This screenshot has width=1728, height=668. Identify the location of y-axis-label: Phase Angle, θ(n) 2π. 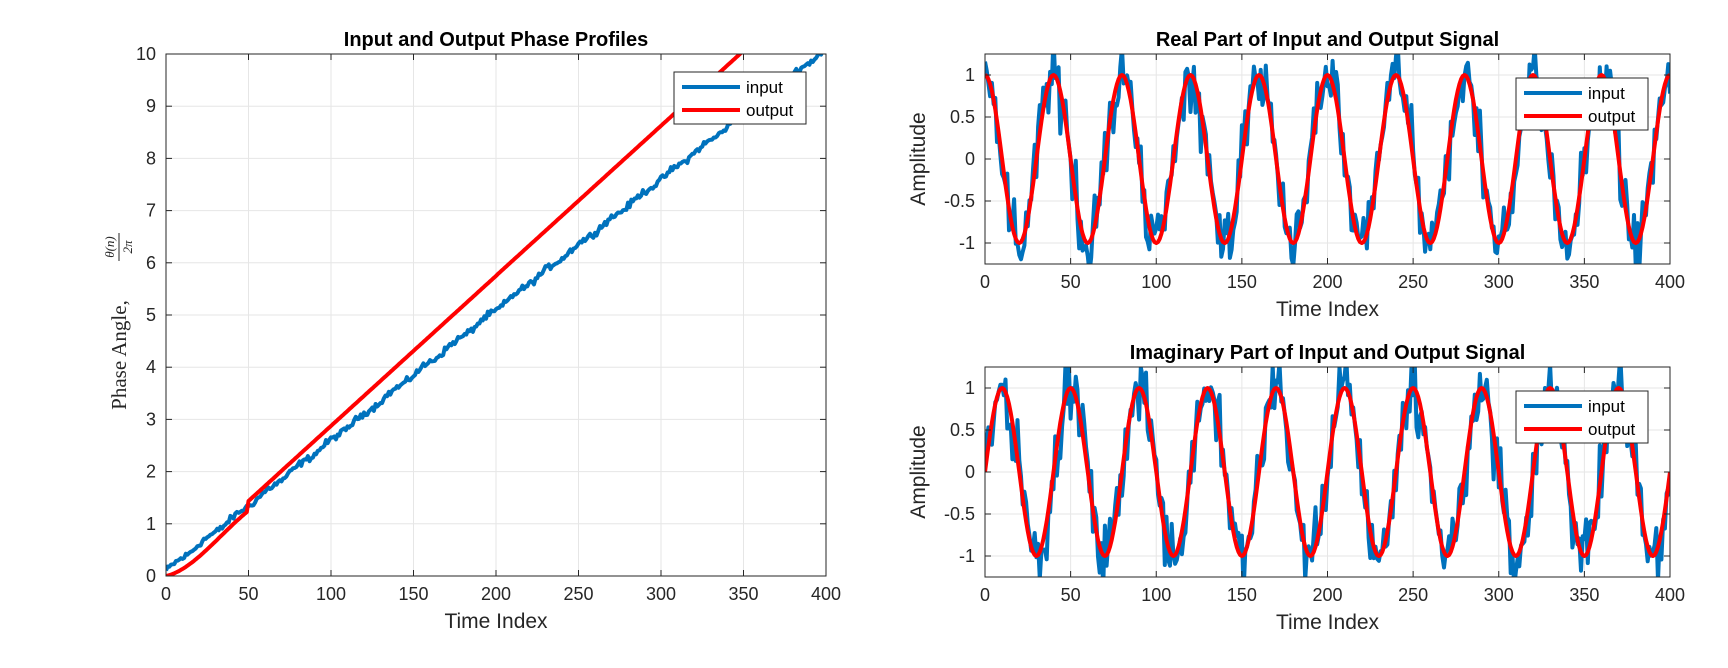
(118, 321).